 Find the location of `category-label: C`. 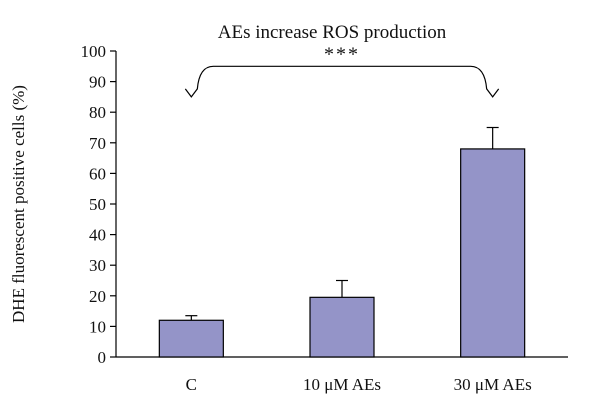

category-label: C is located at coordinates (191, 384).